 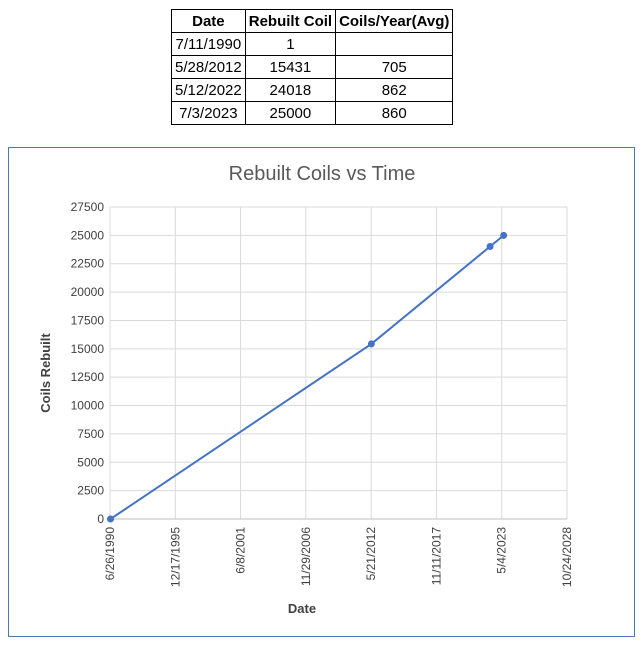 What do you see at coordinates (208, 44) in the screenshot?
I see `table-cell-date: 7/11/1990` at bounding box center [208, 44].